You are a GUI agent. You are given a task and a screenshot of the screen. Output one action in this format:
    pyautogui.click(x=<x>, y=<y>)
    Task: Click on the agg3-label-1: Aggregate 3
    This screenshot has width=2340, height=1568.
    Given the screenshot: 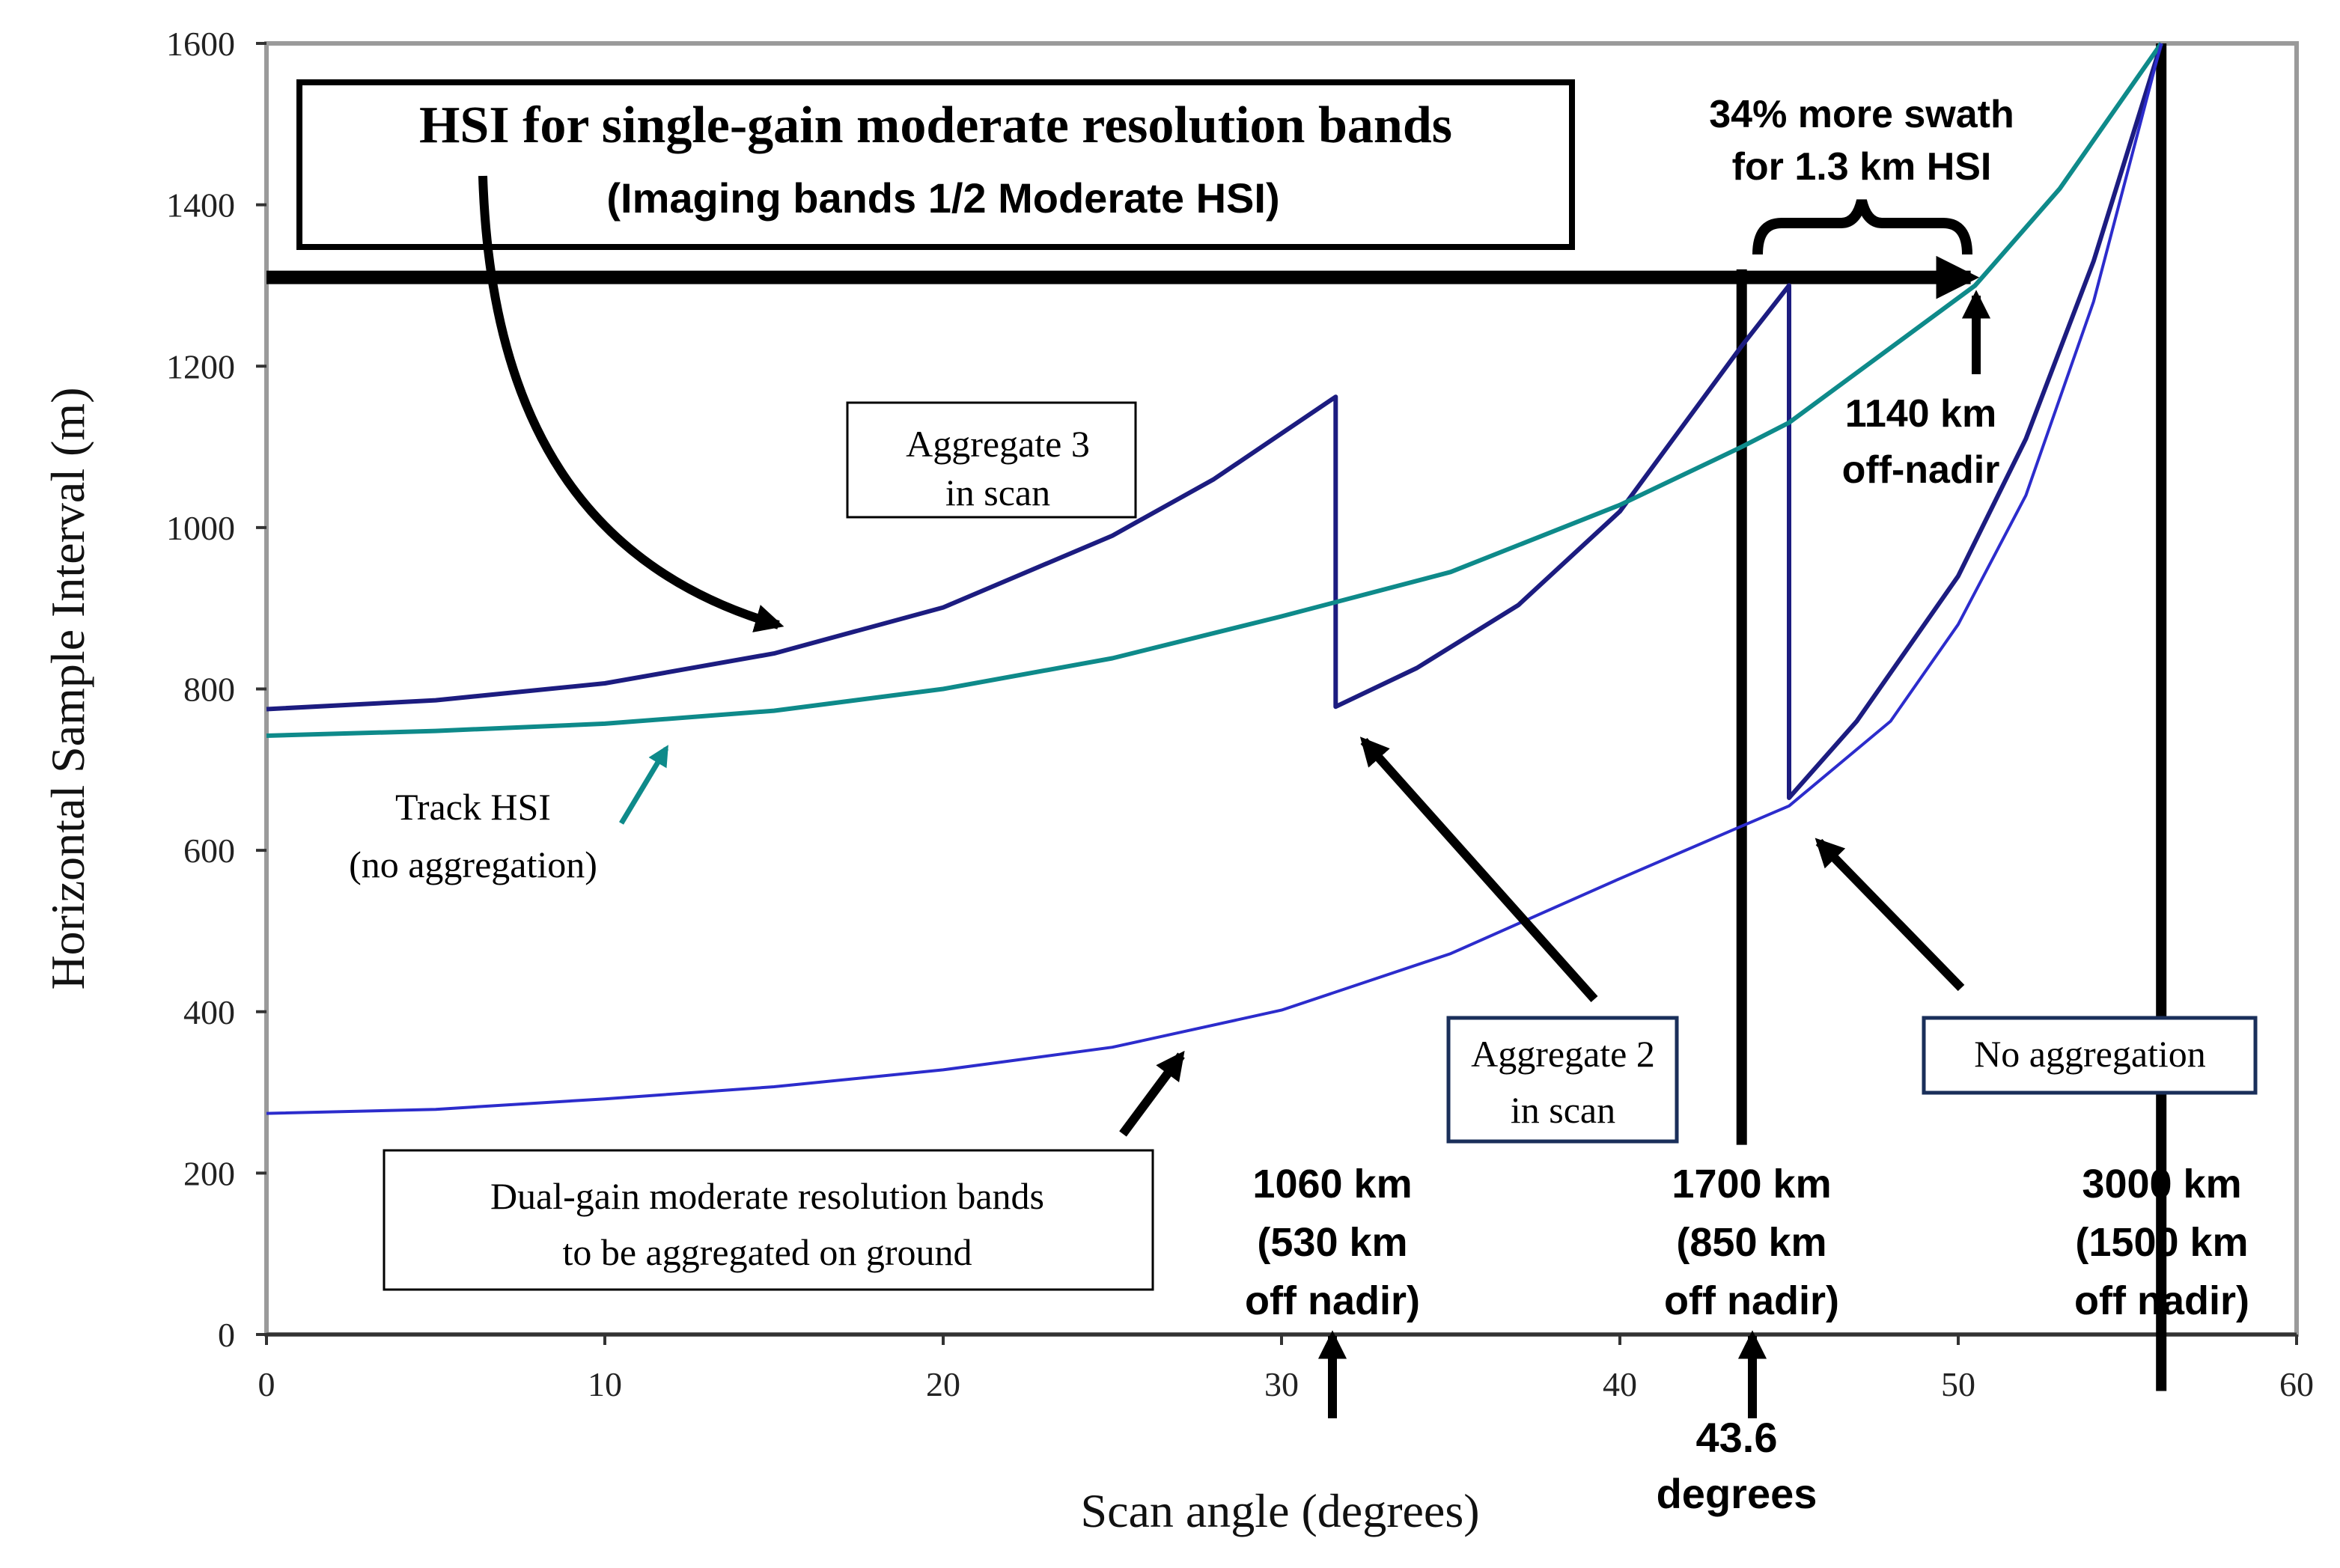 What is the action you would take?
    pyautogui.click(x=998, y=444)
    